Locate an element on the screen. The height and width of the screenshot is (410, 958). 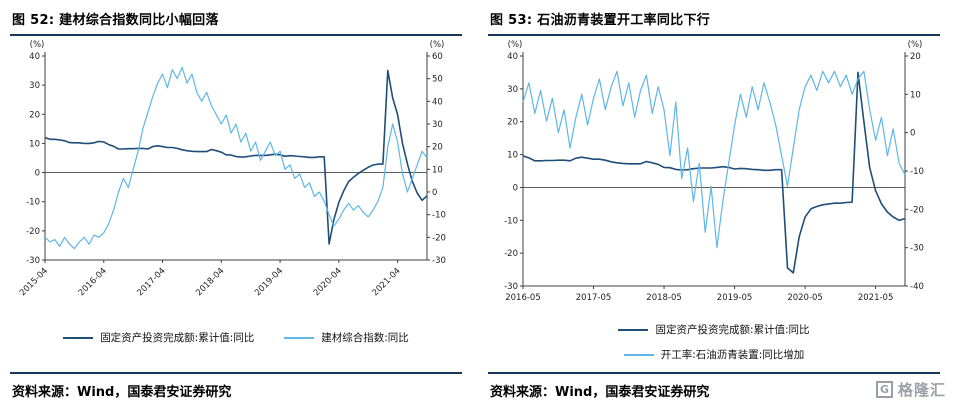
x-axis-tick-label: 2019-04 is located at coordinates (269, 282).